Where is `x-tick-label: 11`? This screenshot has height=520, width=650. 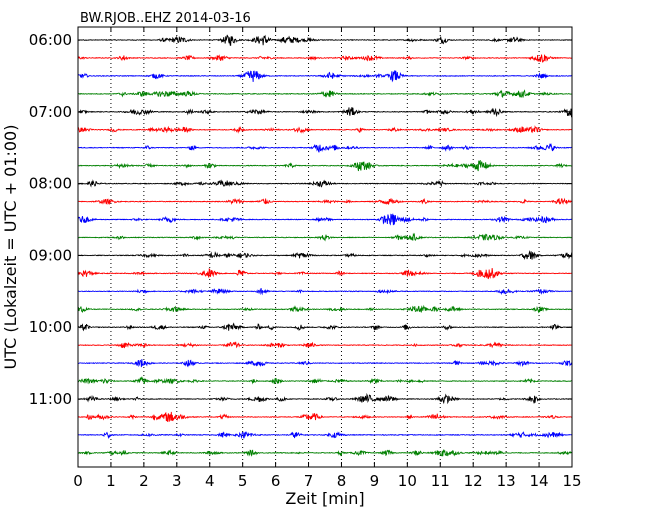
x-tick-label: 11 is located at coordinates (440, 481).